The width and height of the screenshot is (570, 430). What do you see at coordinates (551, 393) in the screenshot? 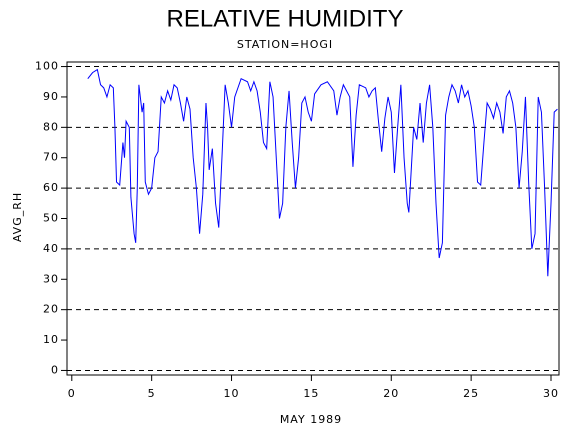
I see `x-tick-label: 30` at bounding box center [551, 393].